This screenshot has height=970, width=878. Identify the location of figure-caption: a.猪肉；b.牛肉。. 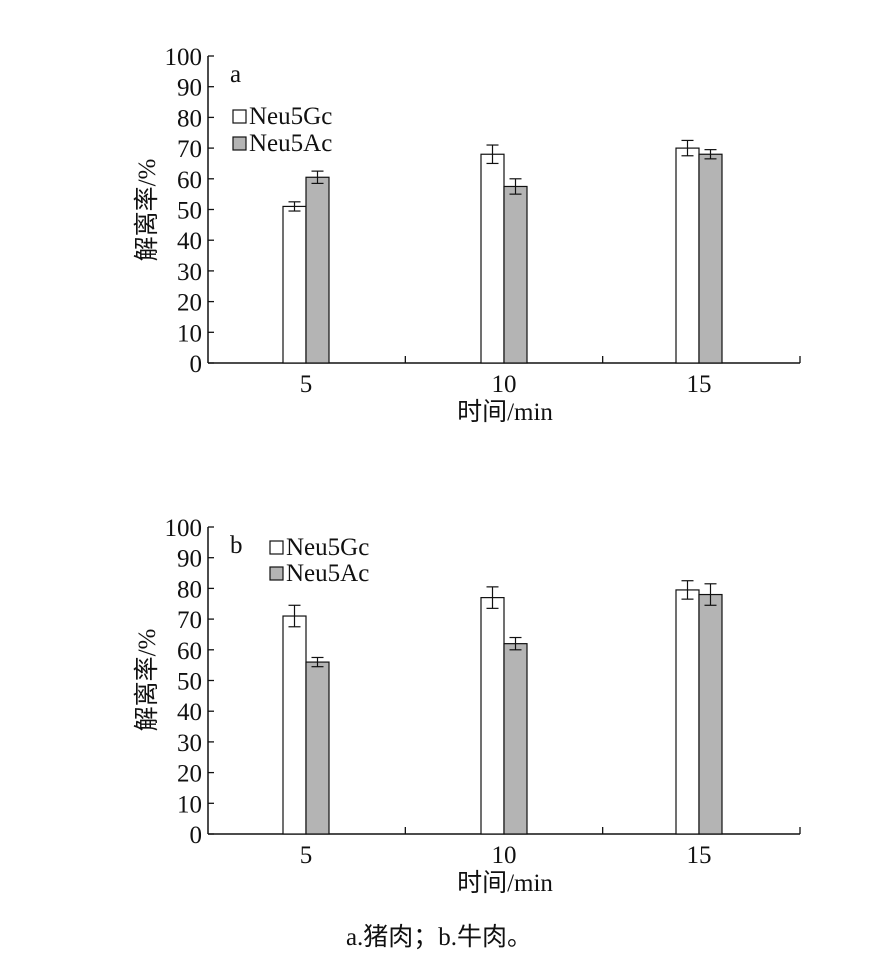
(439, 937).